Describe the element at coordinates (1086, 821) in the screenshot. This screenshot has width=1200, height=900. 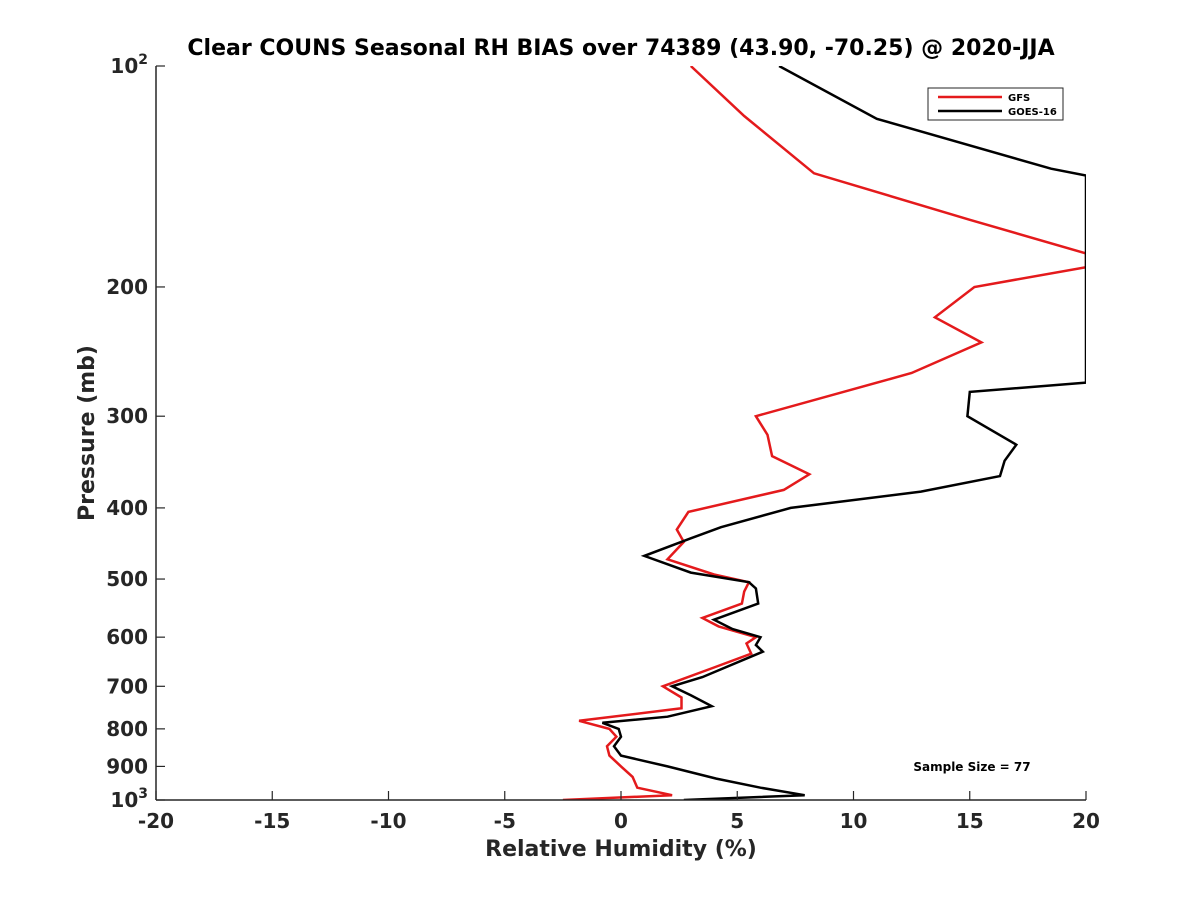
I see `x-tick-label: 20` at that location.